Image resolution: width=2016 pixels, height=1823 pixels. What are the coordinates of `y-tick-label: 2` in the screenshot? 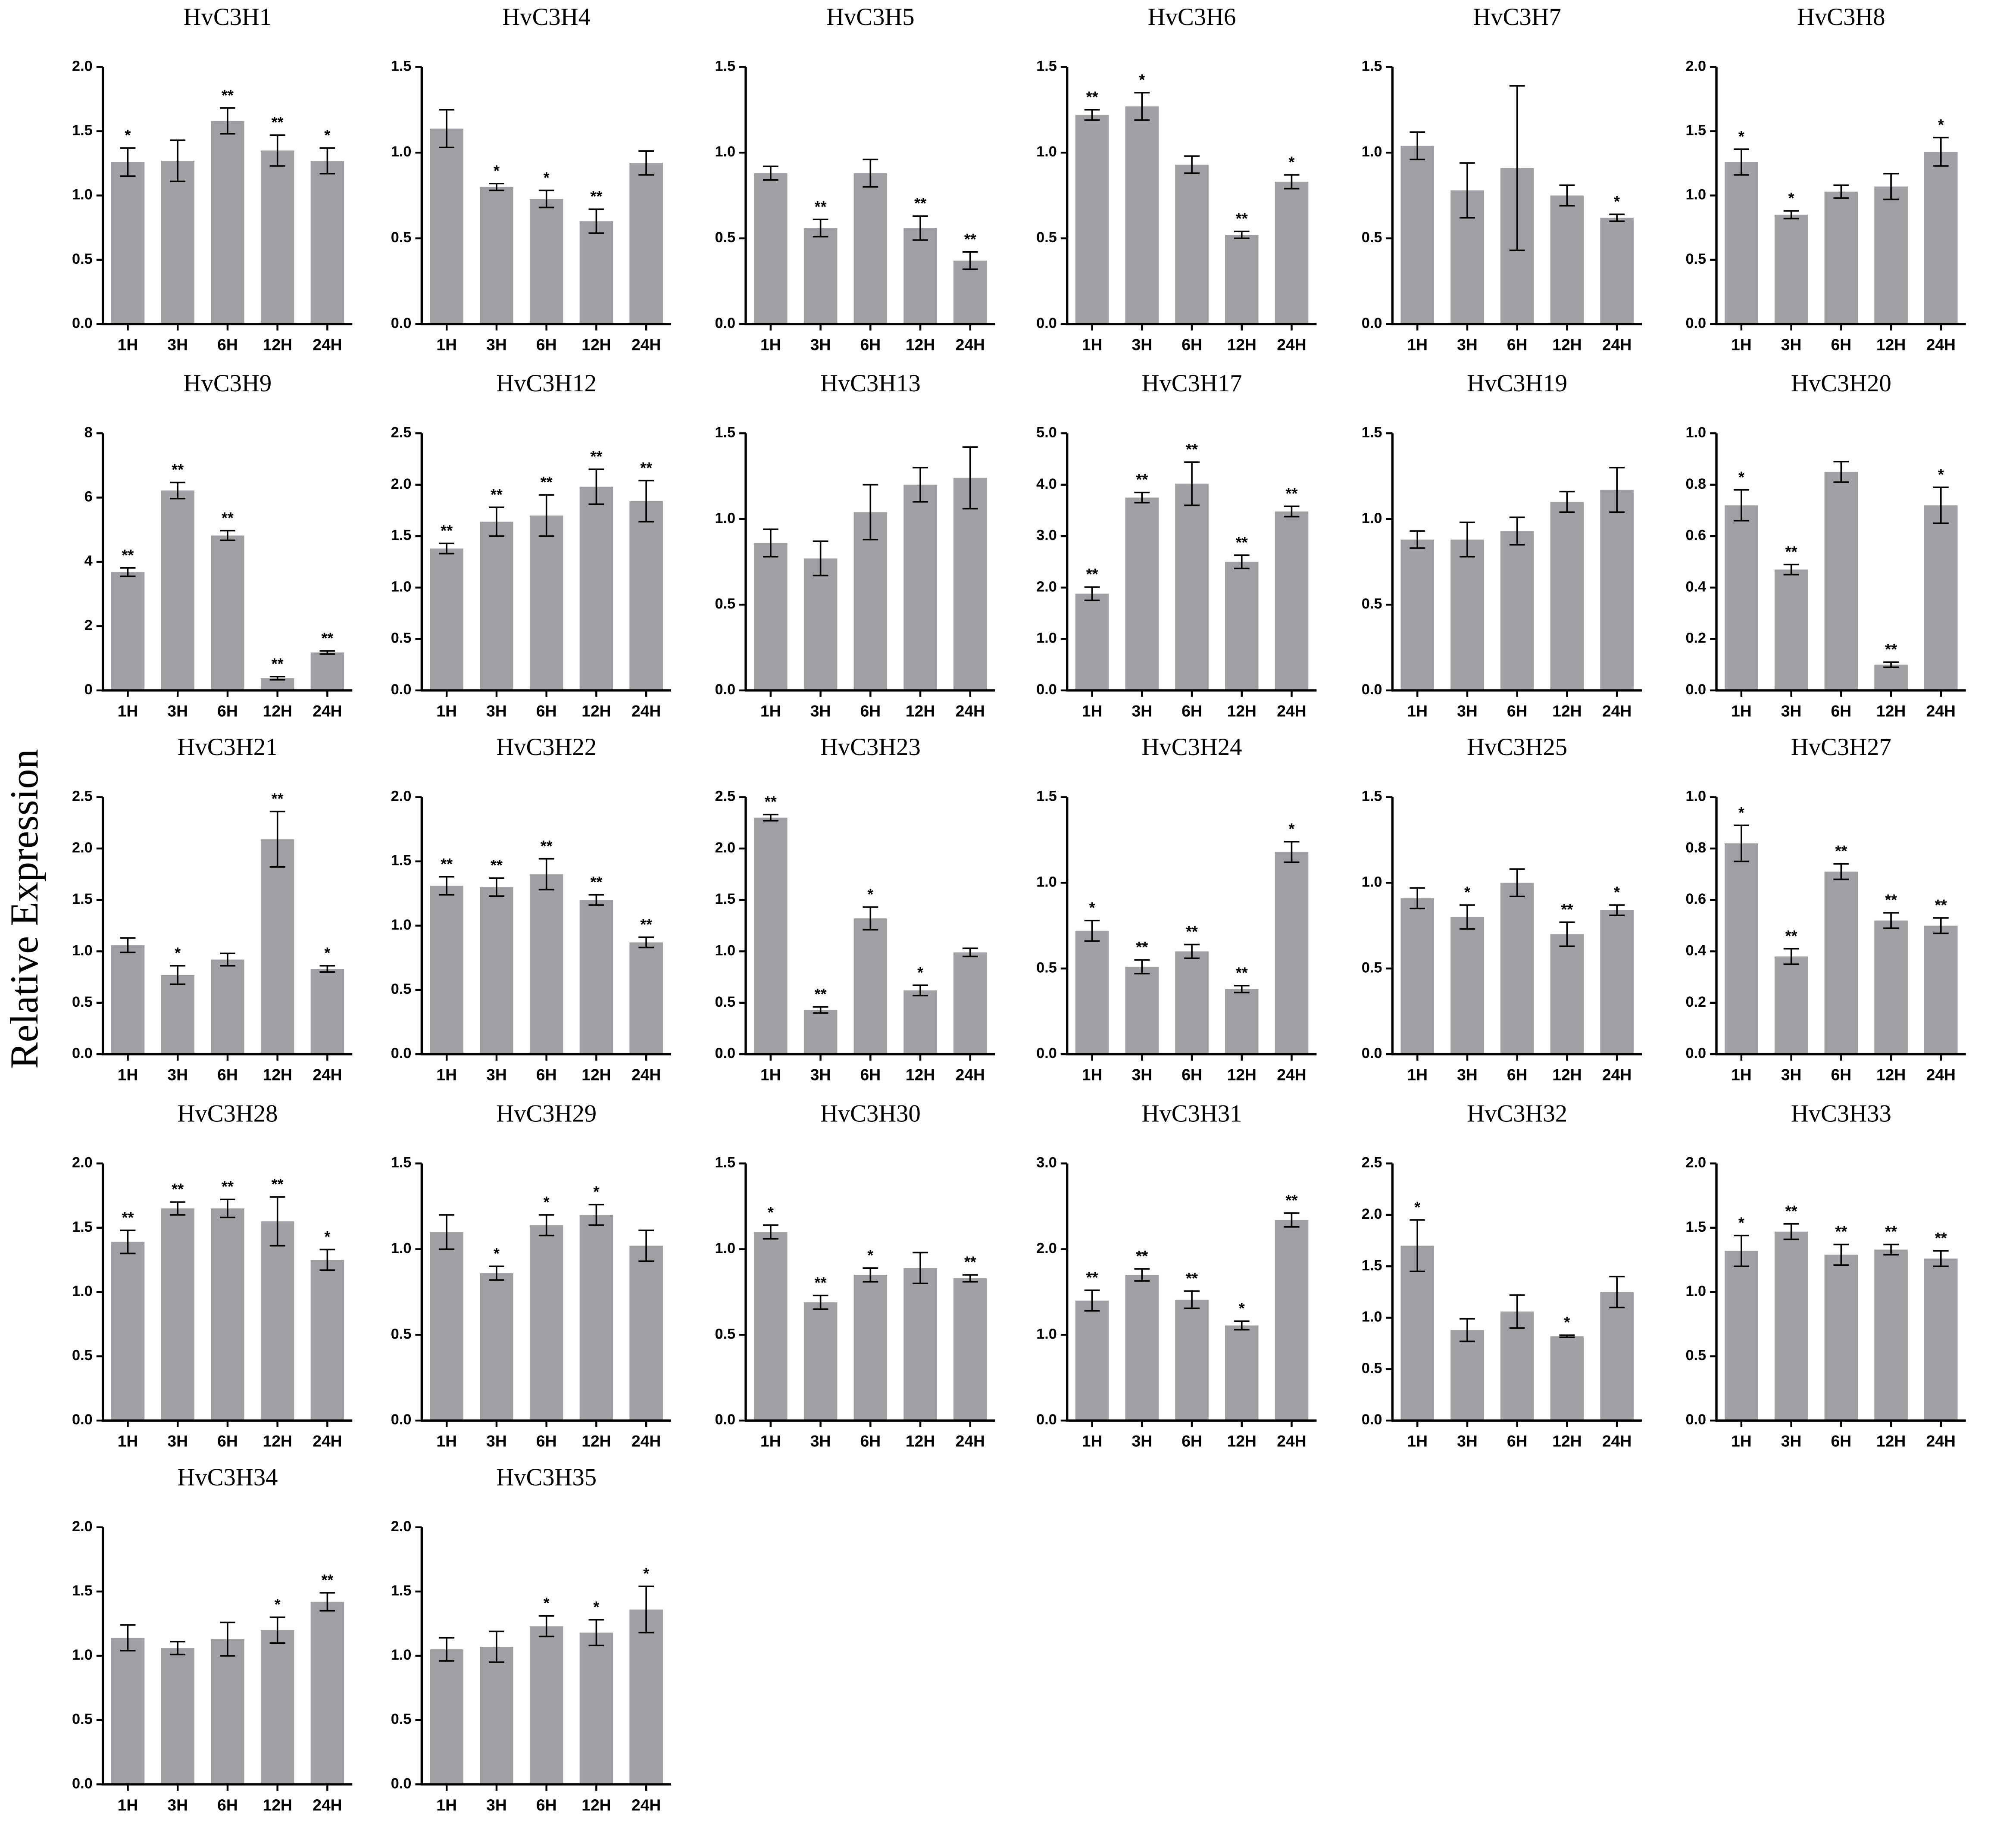 It's located at (88, 626).